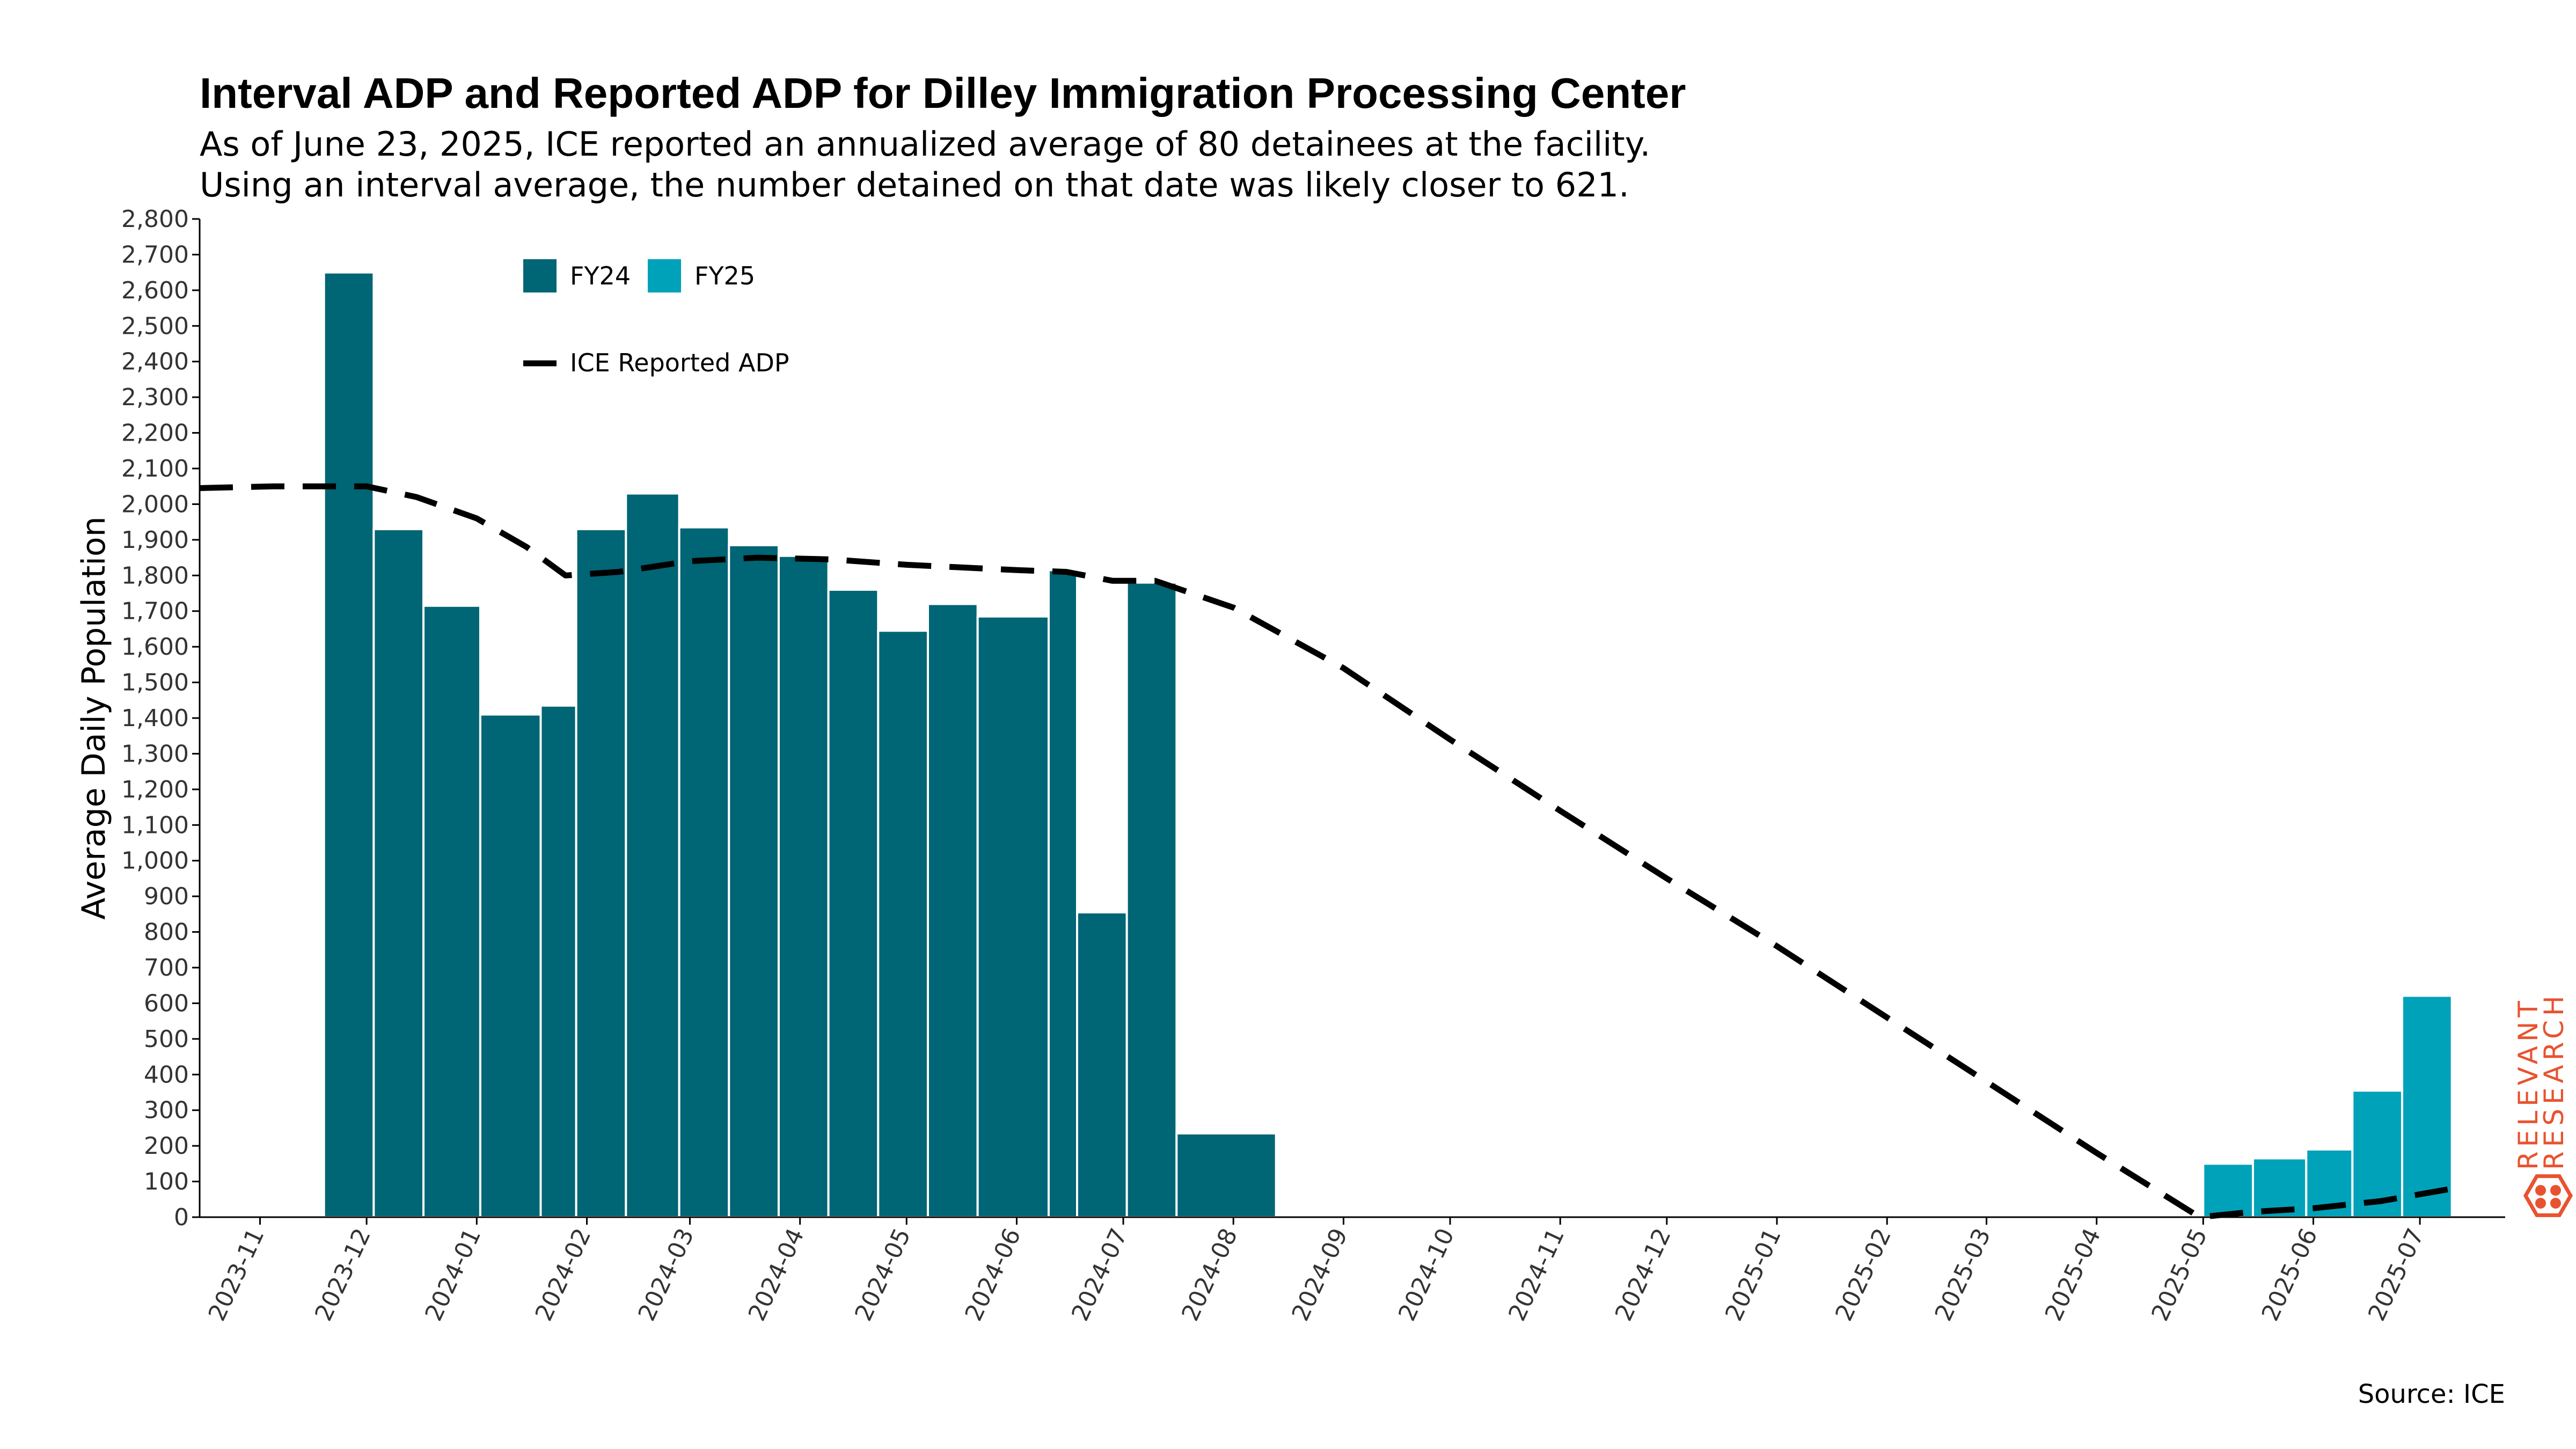 The height and width of the screenshot is (1449, 2576). I want to click on y-tick-label: 2,800, so click(155, 219).